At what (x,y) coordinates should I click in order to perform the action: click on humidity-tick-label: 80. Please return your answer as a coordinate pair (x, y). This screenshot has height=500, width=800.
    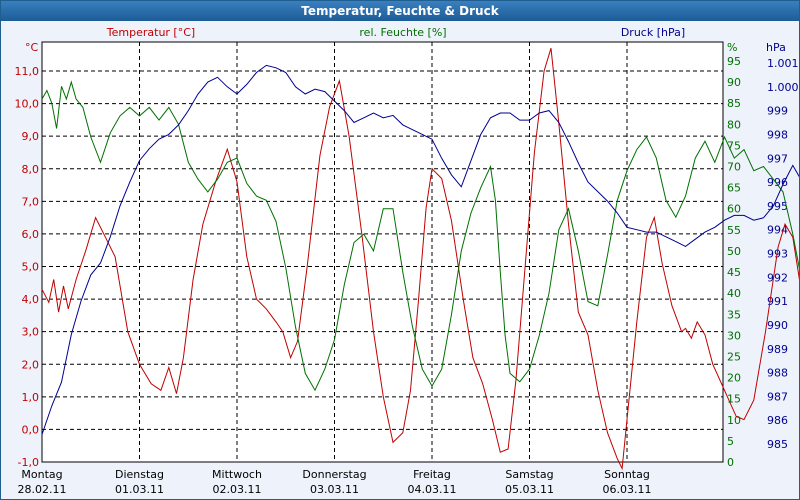
    Looking at the image, I should click on (734, 124).